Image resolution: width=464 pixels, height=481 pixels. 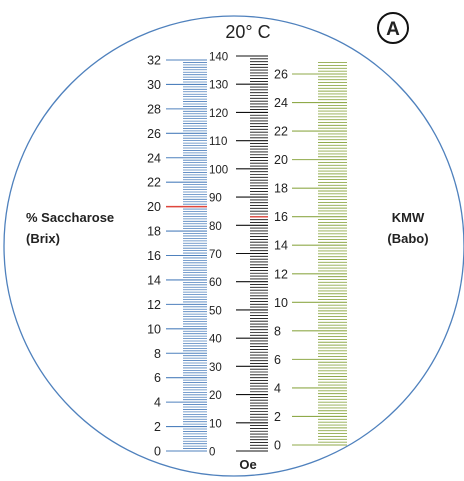 I want to click on brix-tick-label: 12, so click(x=154, y=305).